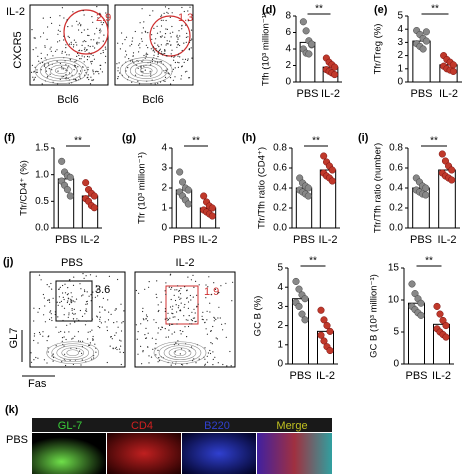 The width and height of the screenshot is (474, 474). What do you see at coordinates (90, 240) in the screenshot?
I see `x-tick-label: IL-2` at bounding box center [90, 240].